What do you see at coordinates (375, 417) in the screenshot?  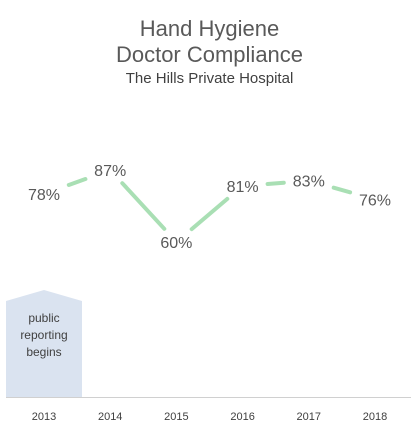 I see `x-tick-label-2018: 2018` at bounding box center [375, 417].